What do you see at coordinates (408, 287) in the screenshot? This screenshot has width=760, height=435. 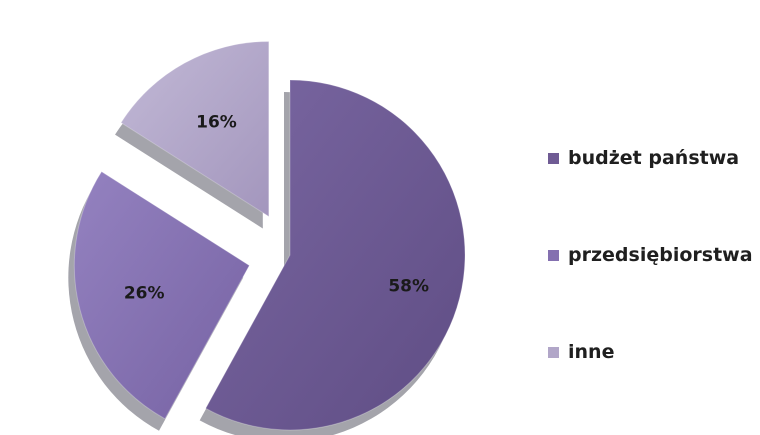 I see `slice-label-budzet-panstwa: 58%` at bounding box center [408, 287].